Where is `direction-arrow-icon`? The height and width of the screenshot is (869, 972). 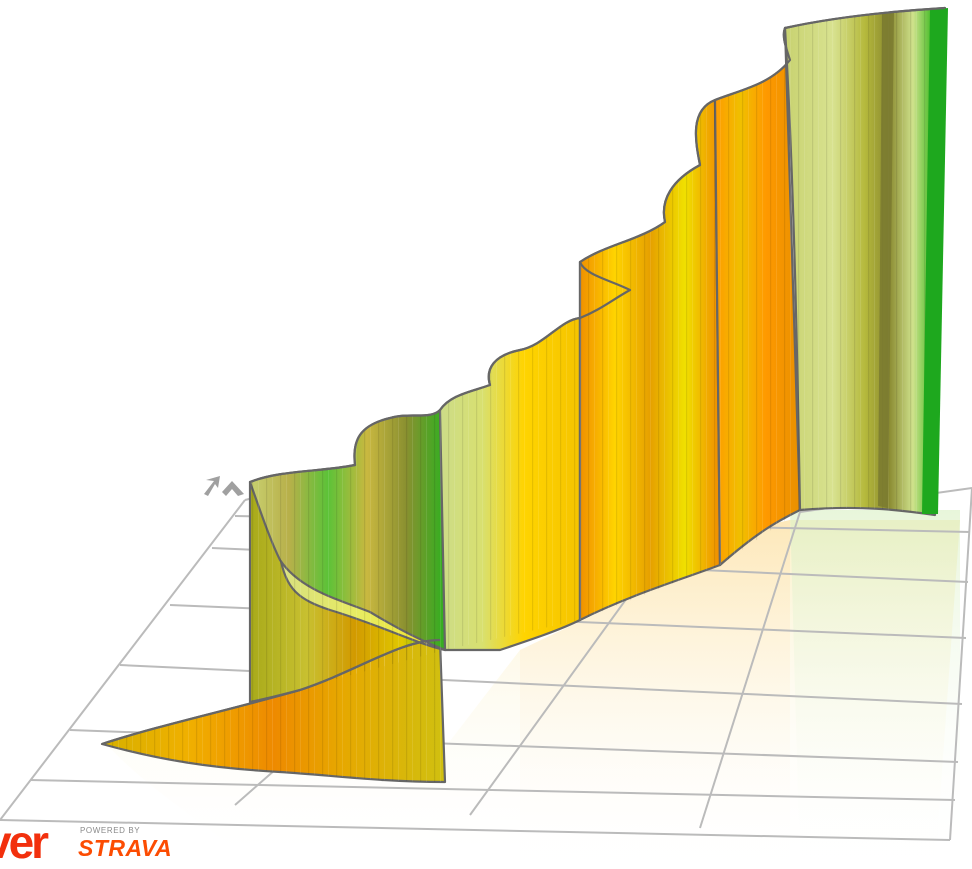 direction-arrow-icon is located at coordinates (224, 486).